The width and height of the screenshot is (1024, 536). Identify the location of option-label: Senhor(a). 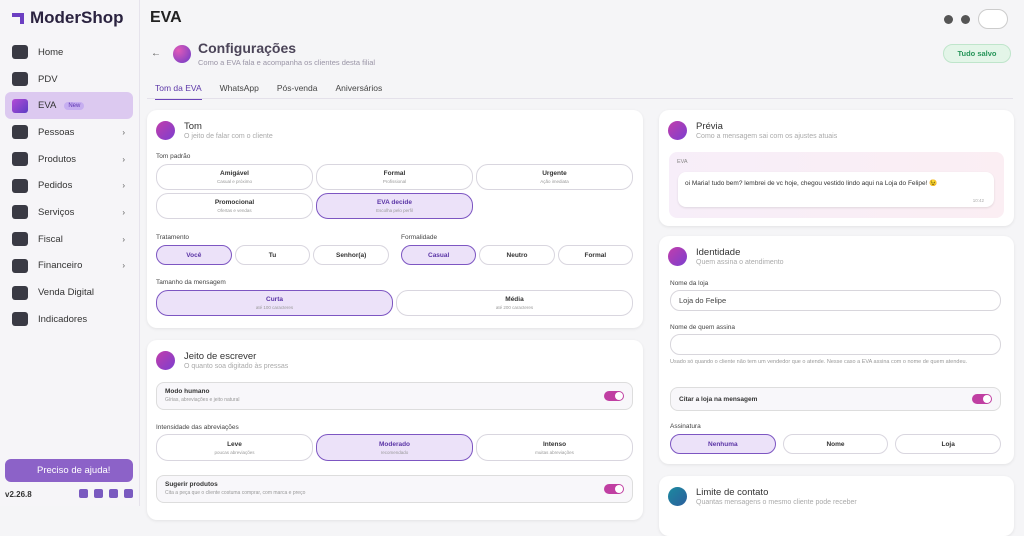
(351, 255).